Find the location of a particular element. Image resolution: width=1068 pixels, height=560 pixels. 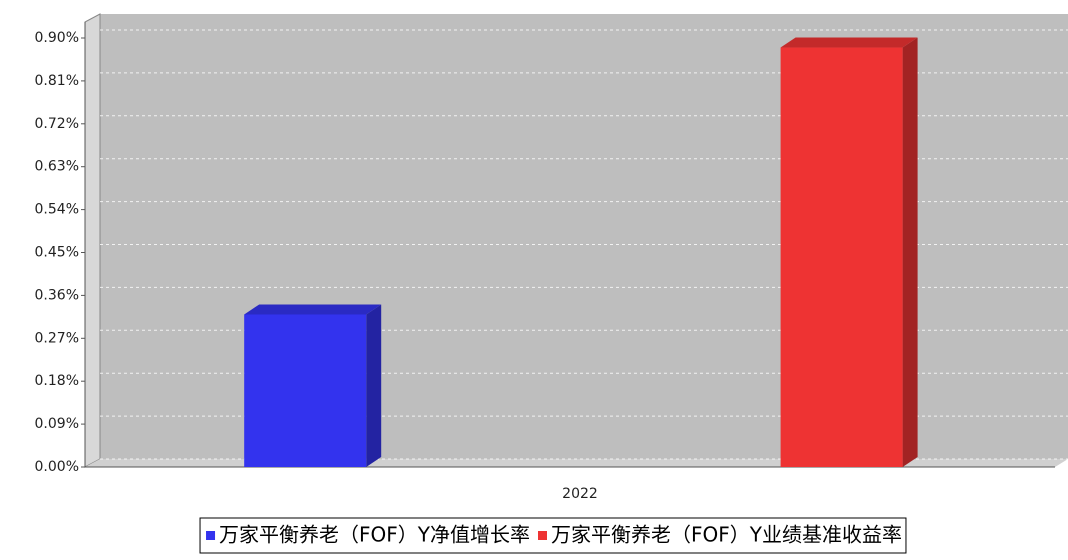

legend: 万家平衡养老（FOF）Y净值增长率 万家平衡养老（FOF）Y业绩基准收益率 is located at coordinates (553, 535).